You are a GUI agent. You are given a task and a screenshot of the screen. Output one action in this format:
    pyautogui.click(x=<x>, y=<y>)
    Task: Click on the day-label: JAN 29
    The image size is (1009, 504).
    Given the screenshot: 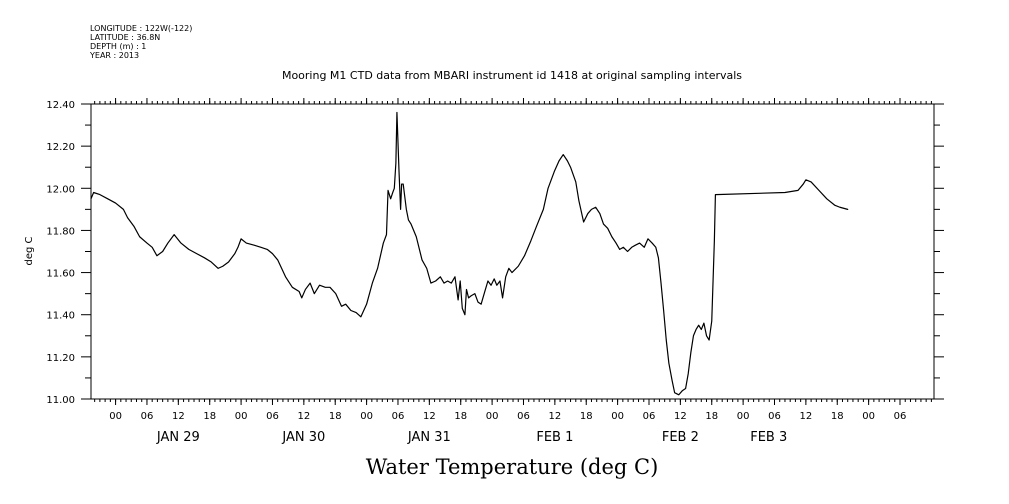 What is the action you would take?
    pyautogui.click(x=178, y=437)
    